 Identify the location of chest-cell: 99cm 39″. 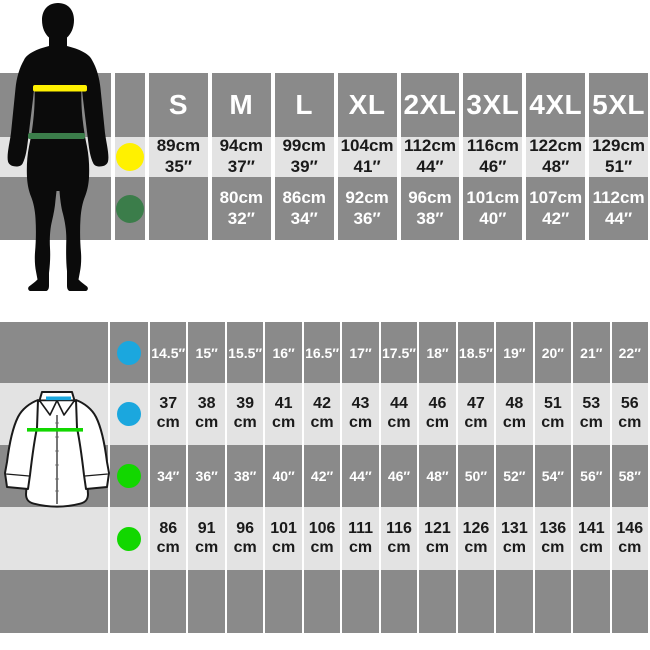
(304, 156).